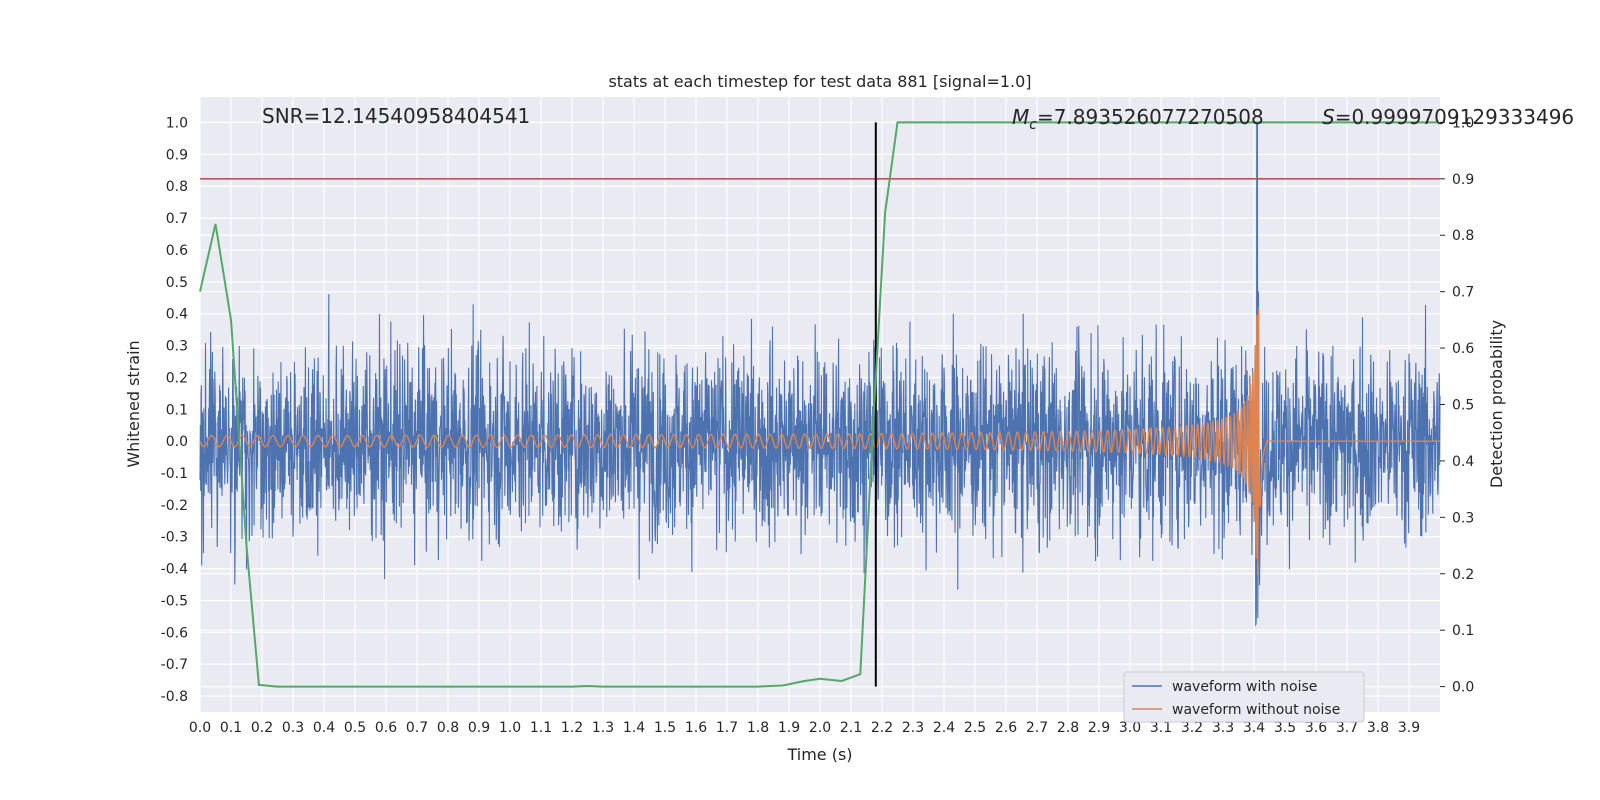 The height and width of the screenshot is (800, 1600). What do you see at coordinates (1244, 687) in the screenshot?
I see `legend-label-noise: waveform with noise` at bounding box center [1244, 687].